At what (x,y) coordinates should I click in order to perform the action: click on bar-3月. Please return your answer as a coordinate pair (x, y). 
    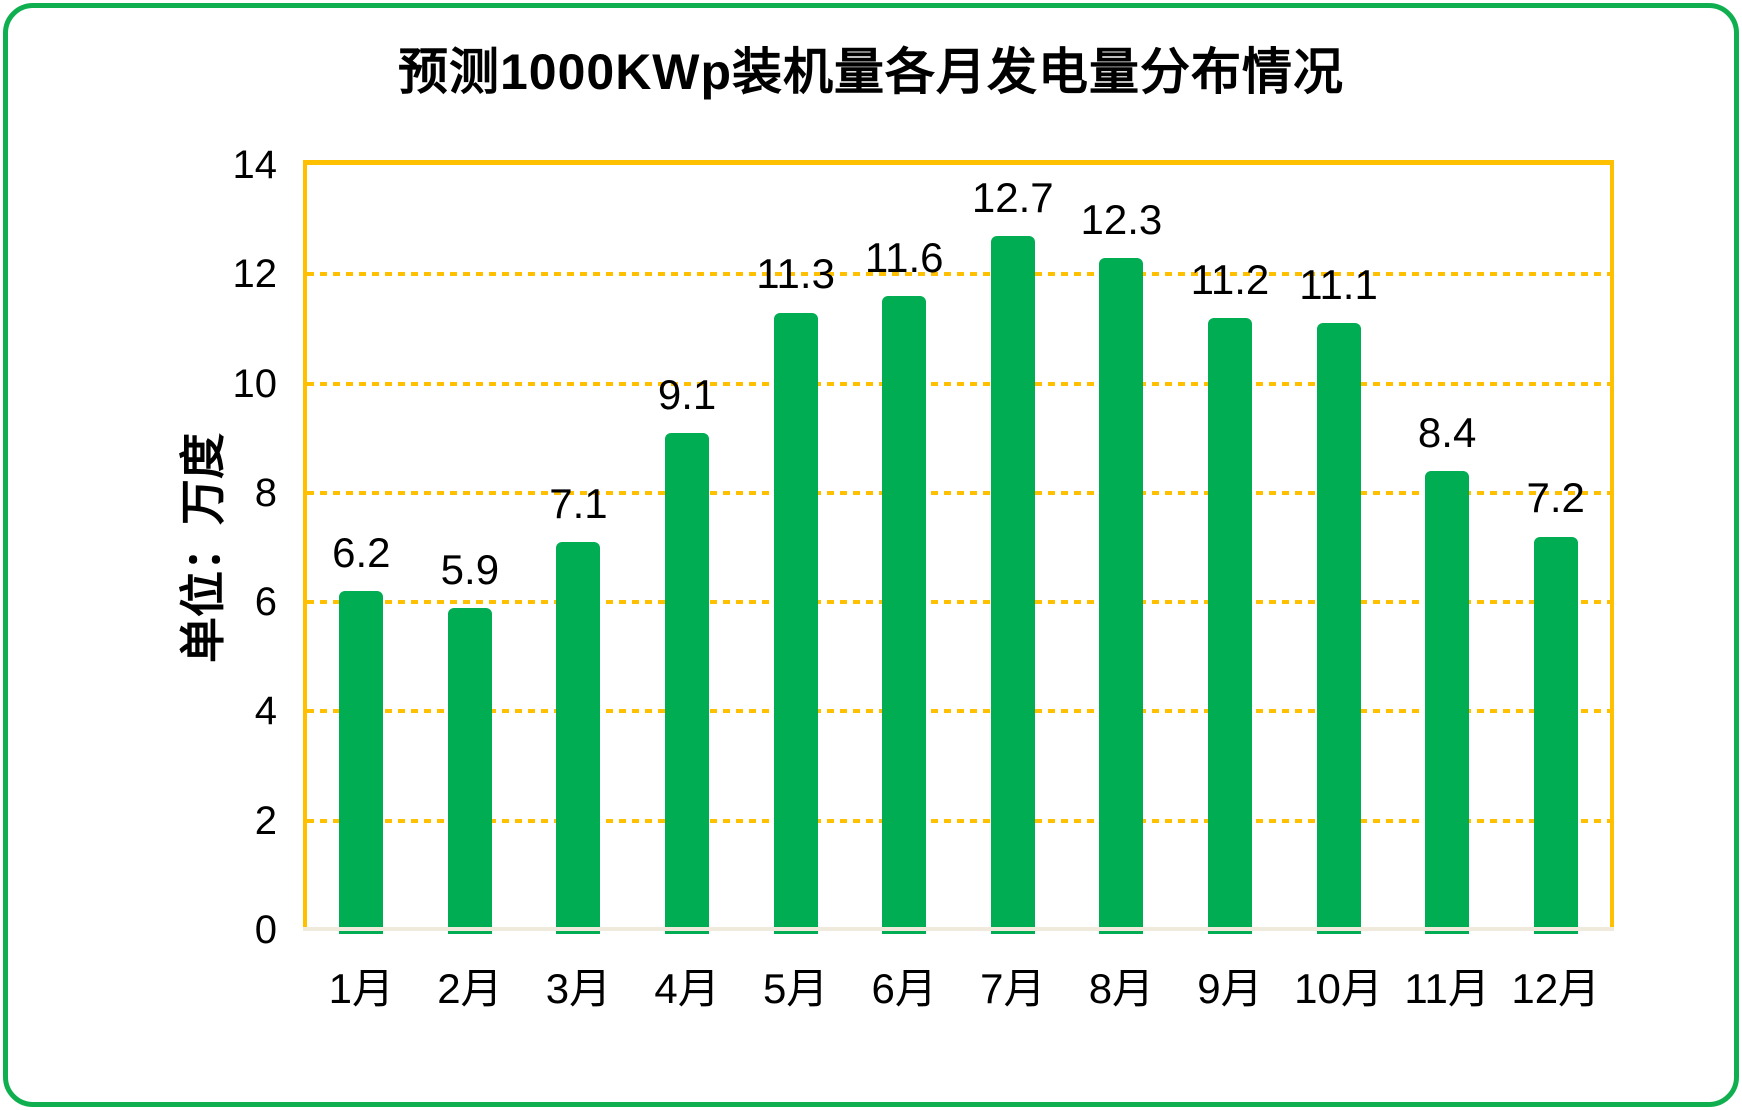
    Looking at the image, I should click on (578, 738).